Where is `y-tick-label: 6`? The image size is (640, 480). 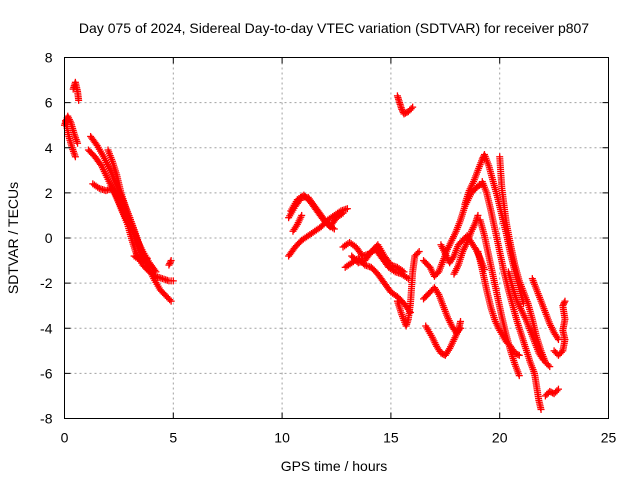
y-tick-label: 6 is located at coordinates (49, 103).